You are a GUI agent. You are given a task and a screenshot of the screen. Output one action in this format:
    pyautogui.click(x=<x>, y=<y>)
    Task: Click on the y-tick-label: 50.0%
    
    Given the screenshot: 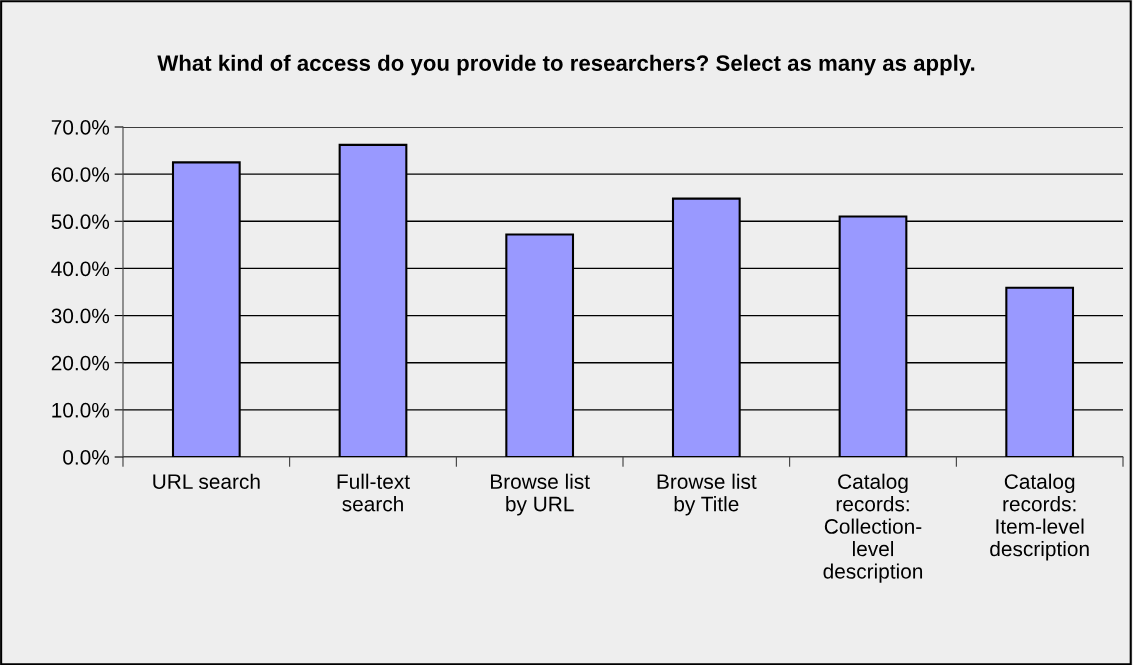 What is the action you would take?
    pyautogui.click(x=80, y=222)
    